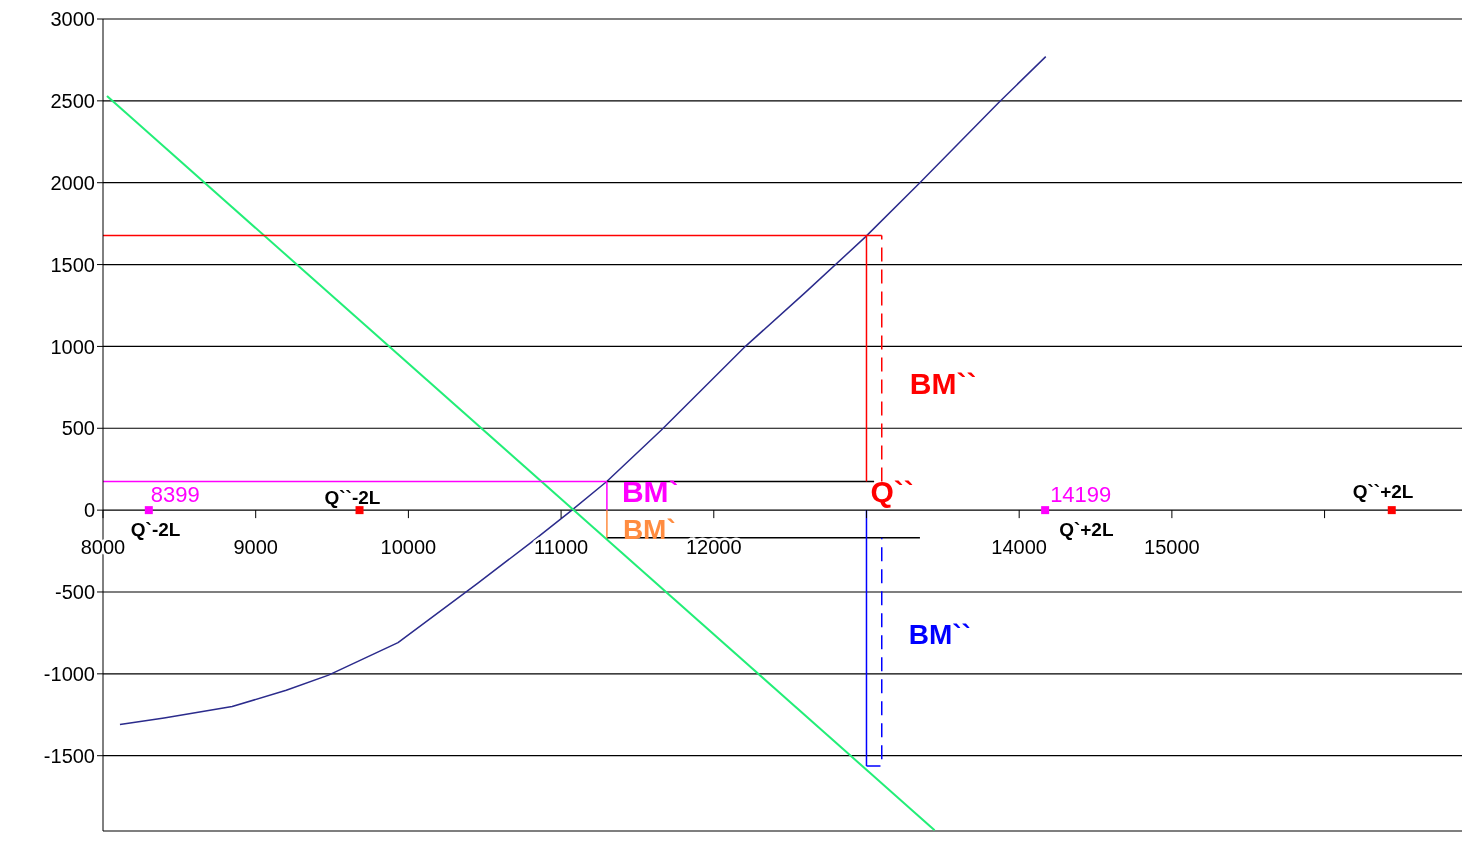 This screenshot has height=841, width=1470. I want to click on annotation: Q``, so click(892, 491).